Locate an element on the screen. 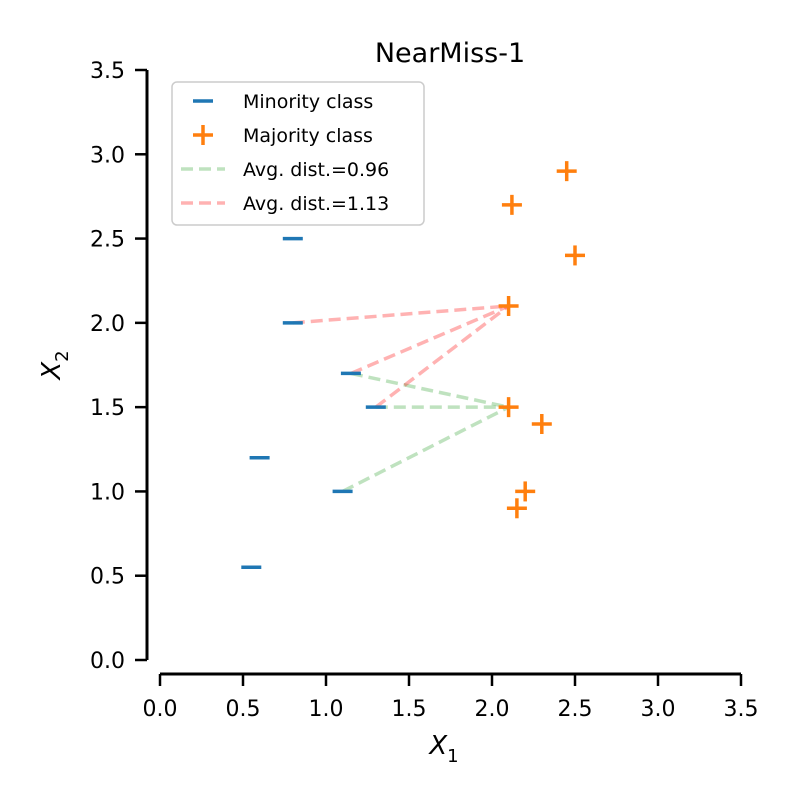  legend-label-2: Avg. dist.=0.96 is located at coordinates (316, 170).